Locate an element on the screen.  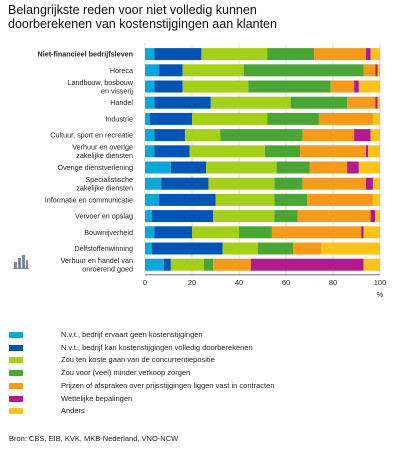
legend-swatch-nvt_geen is located at coordinates (16, 335).